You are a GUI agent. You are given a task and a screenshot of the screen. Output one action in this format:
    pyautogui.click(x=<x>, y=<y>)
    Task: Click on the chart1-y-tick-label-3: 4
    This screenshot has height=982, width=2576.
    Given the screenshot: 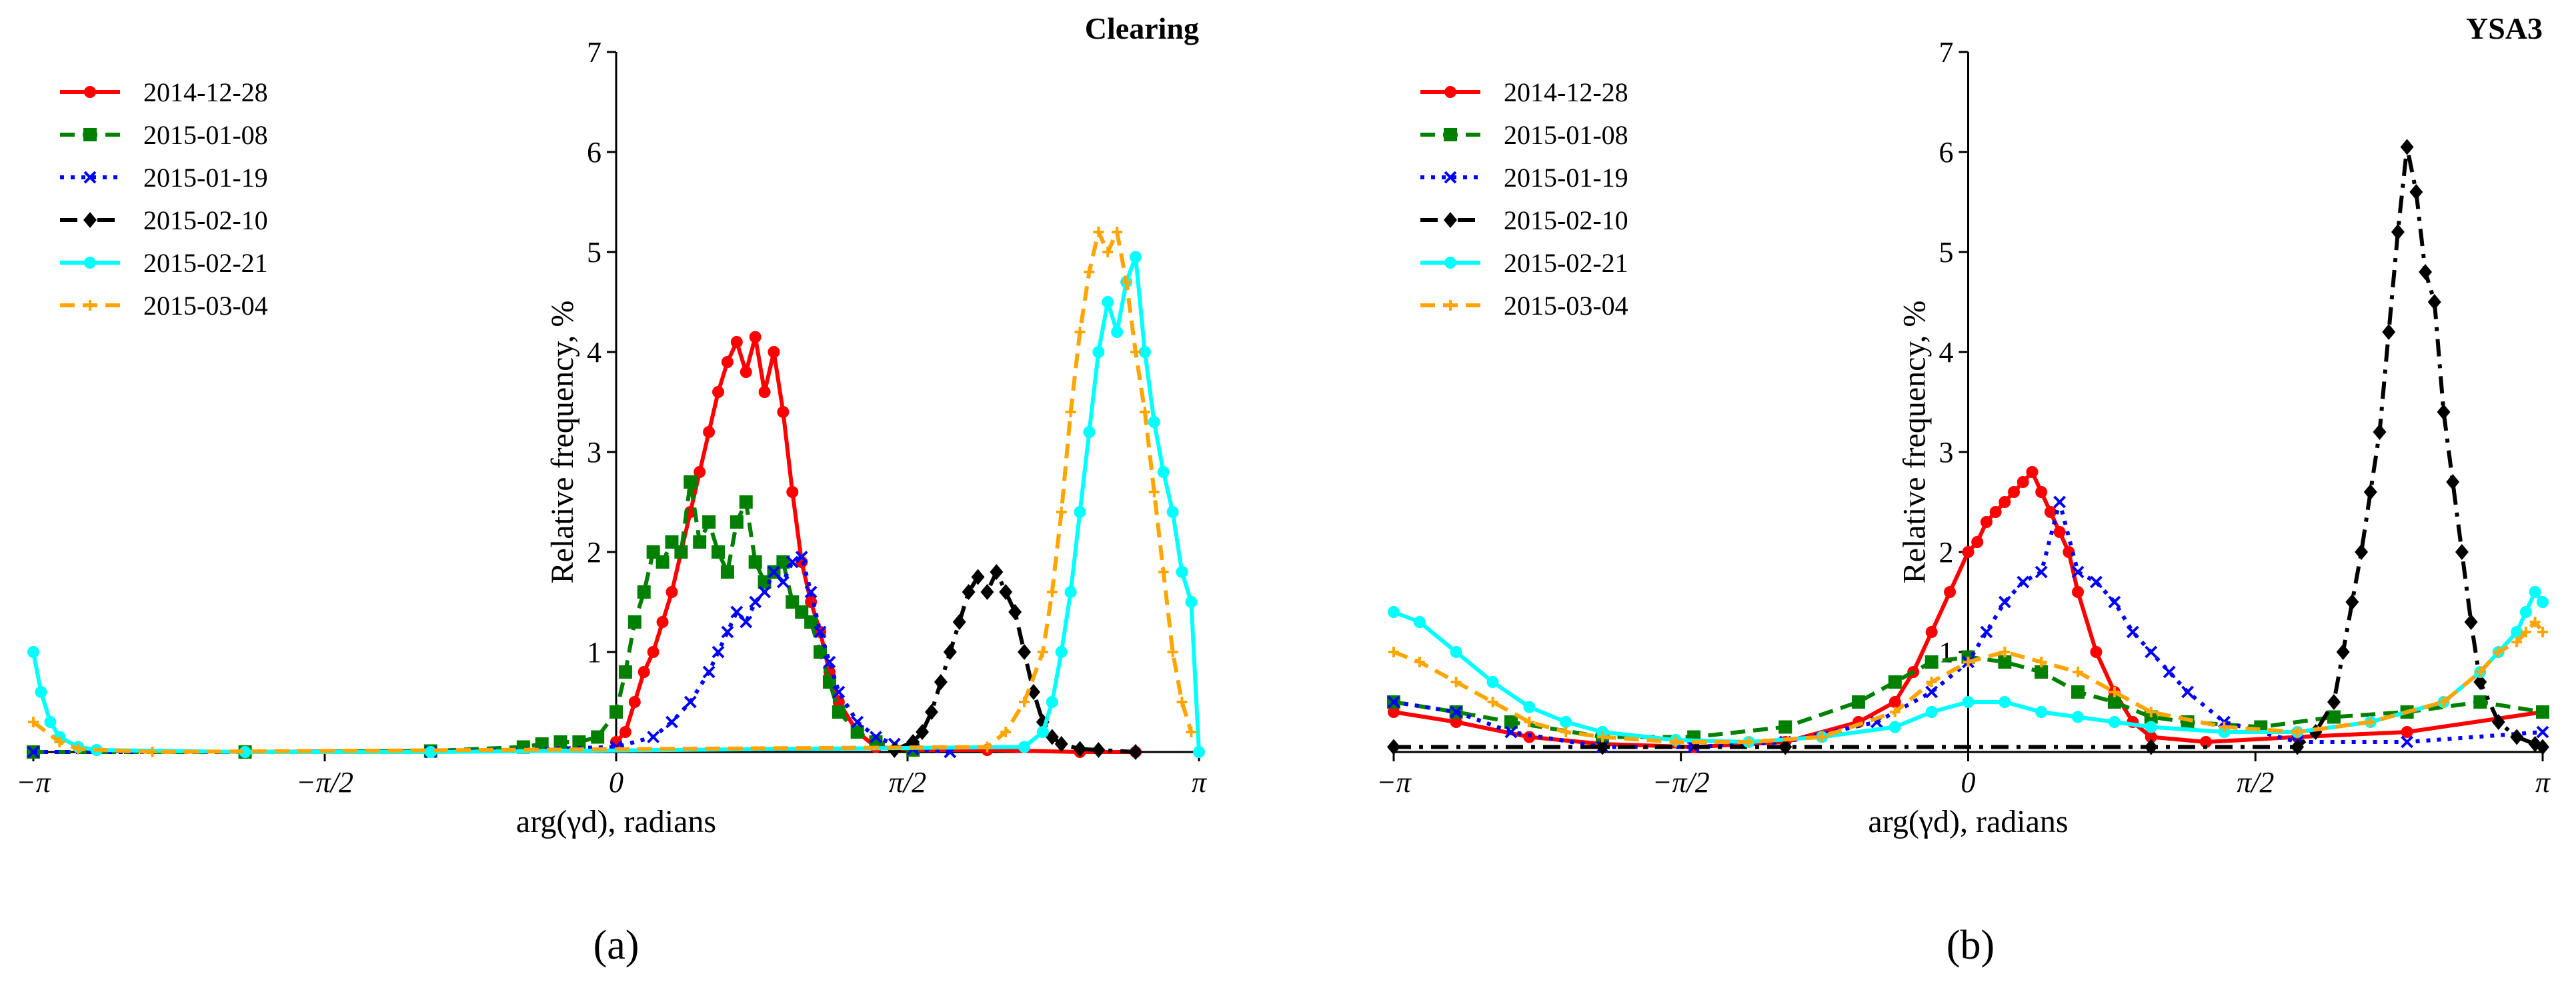 What is the action you would take?
    pyautogui.click(x=1946, y=352)
    